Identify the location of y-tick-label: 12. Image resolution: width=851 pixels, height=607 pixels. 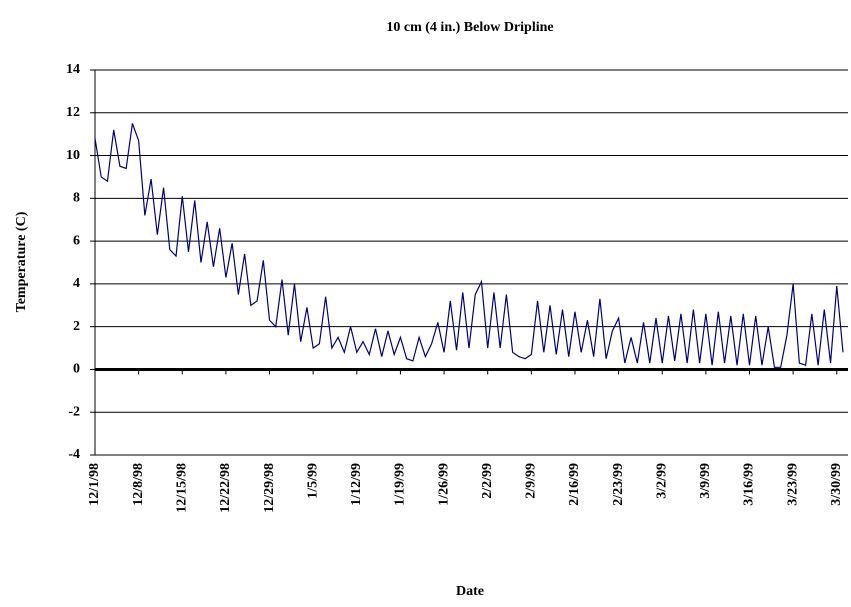
(73, 112).